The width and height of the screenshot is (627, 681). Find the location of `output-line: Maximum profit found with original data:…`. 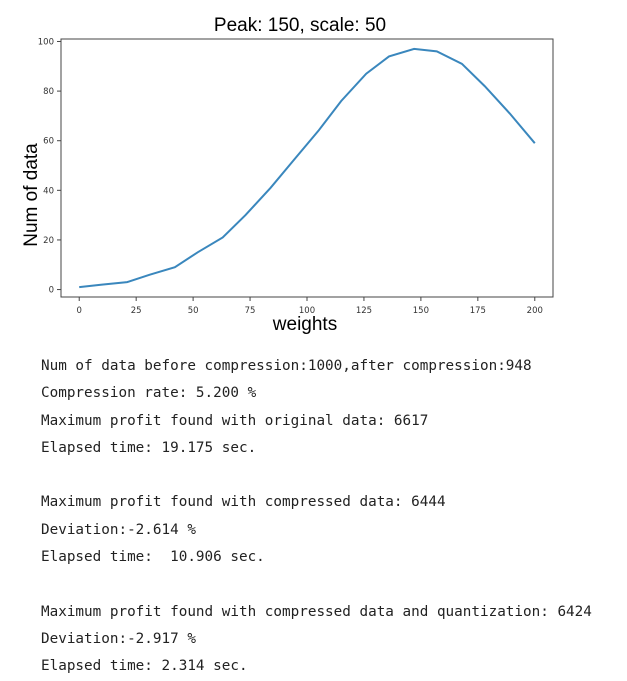

output-line: Maximum profit found with original data:… is located at coordinates (235, 420).